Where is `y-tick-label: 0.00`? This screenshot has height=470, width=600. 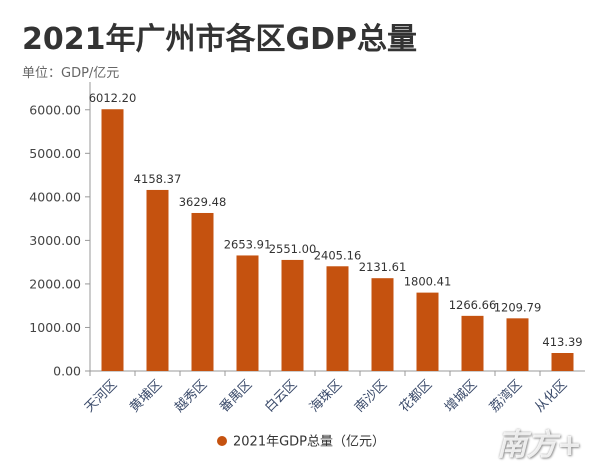 y-tick-label: 0.00 is located at coordinates (67, 371).